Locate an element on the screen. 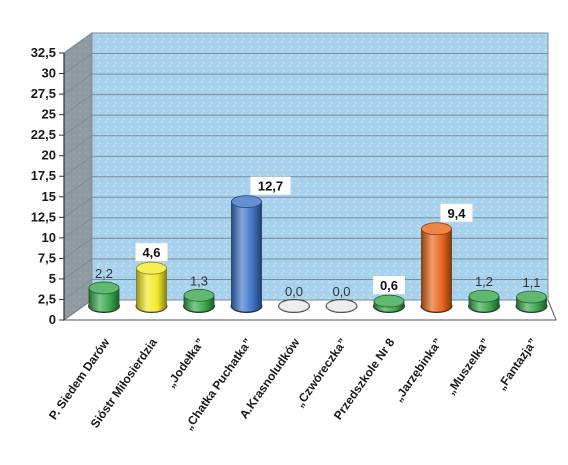 The image size is (568, 465). y-tick-label: 2,5 is located at coordinates (47, 298).